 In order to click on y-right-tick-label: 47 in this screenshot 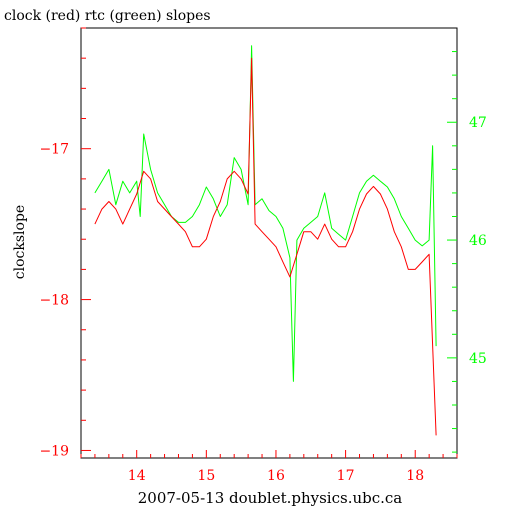, I will do `click(478, 123)`.